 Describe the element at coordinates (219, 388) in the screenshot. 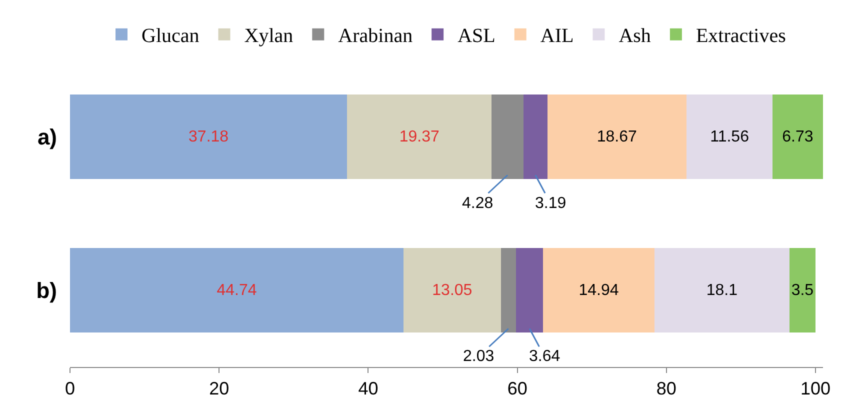

I see `x-tick-label: 20` at that location.